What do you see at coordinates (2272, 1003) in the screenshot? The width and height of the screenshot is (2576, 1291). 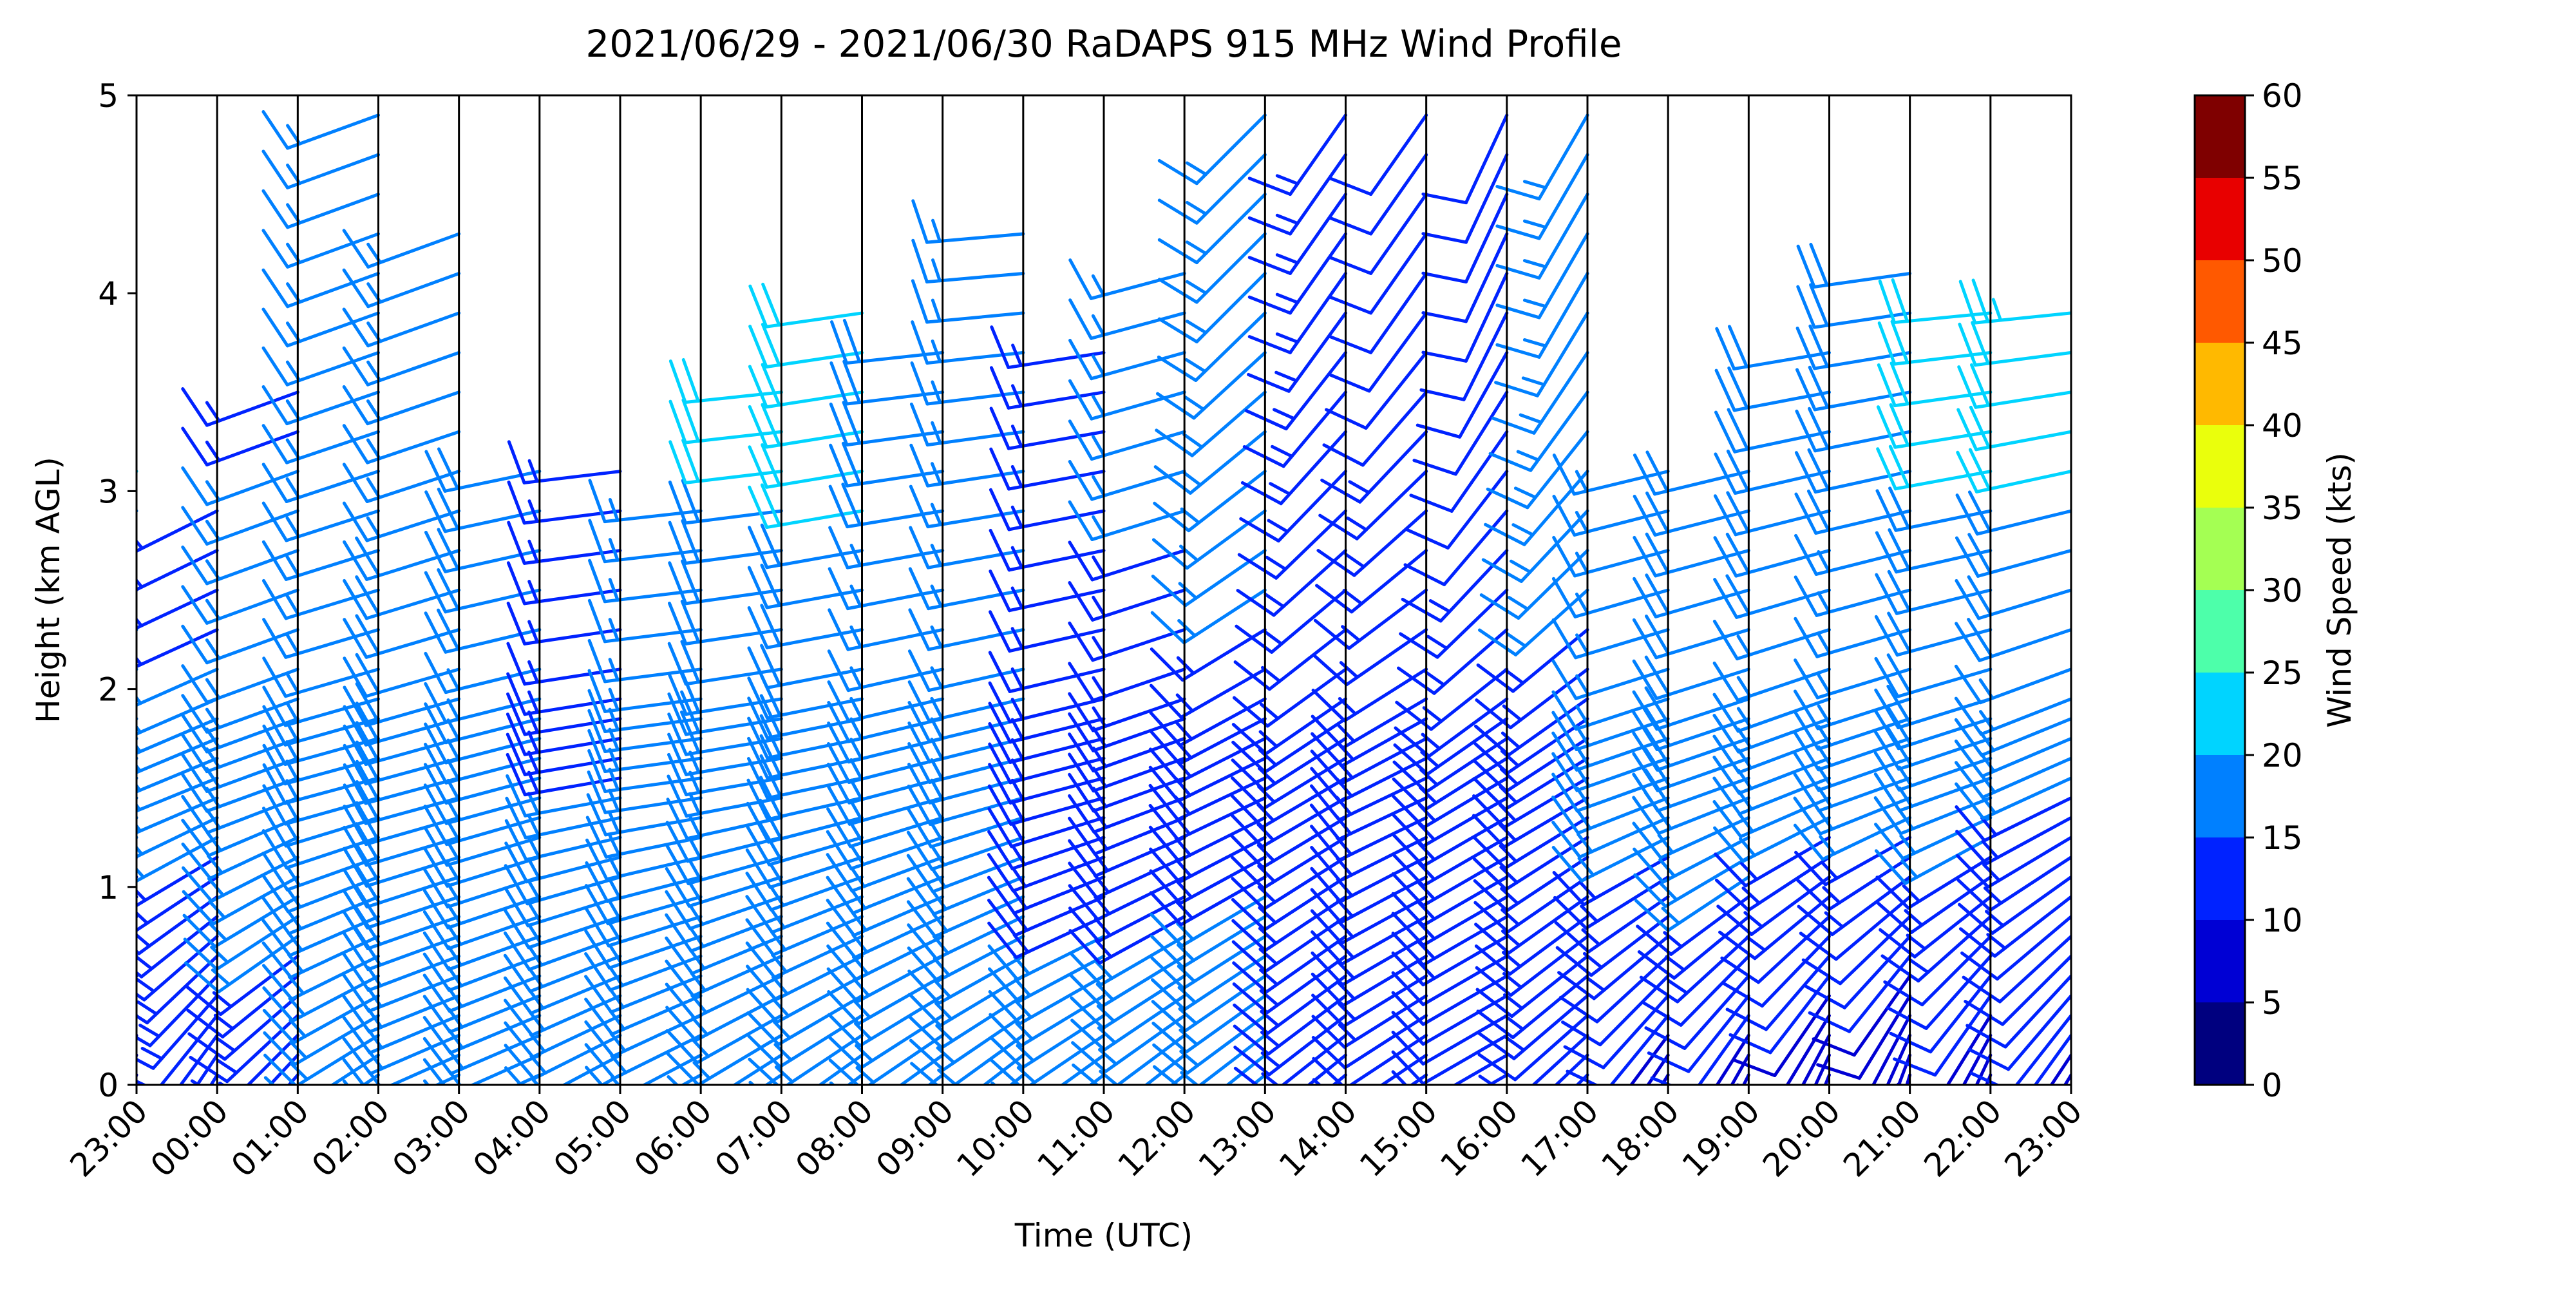 I see `colorbar-tick-label: 5` at bounding box center [2272, 1003].